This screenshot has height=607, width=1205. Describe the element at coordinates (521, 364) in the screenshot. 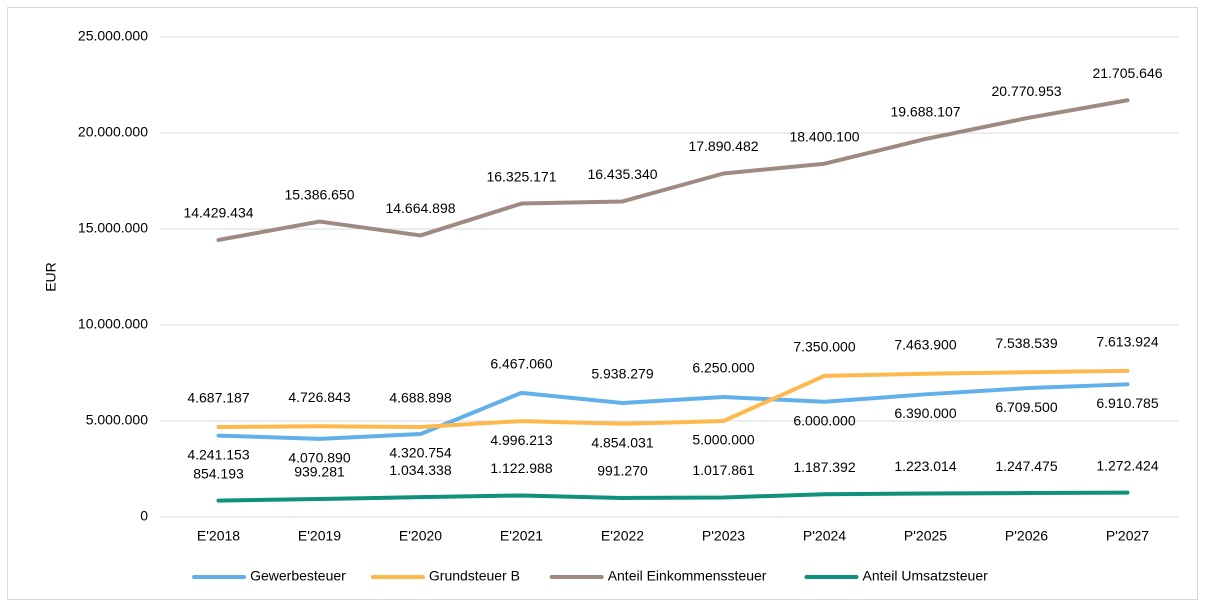

I see `data-label: 6.467.060` at that location.